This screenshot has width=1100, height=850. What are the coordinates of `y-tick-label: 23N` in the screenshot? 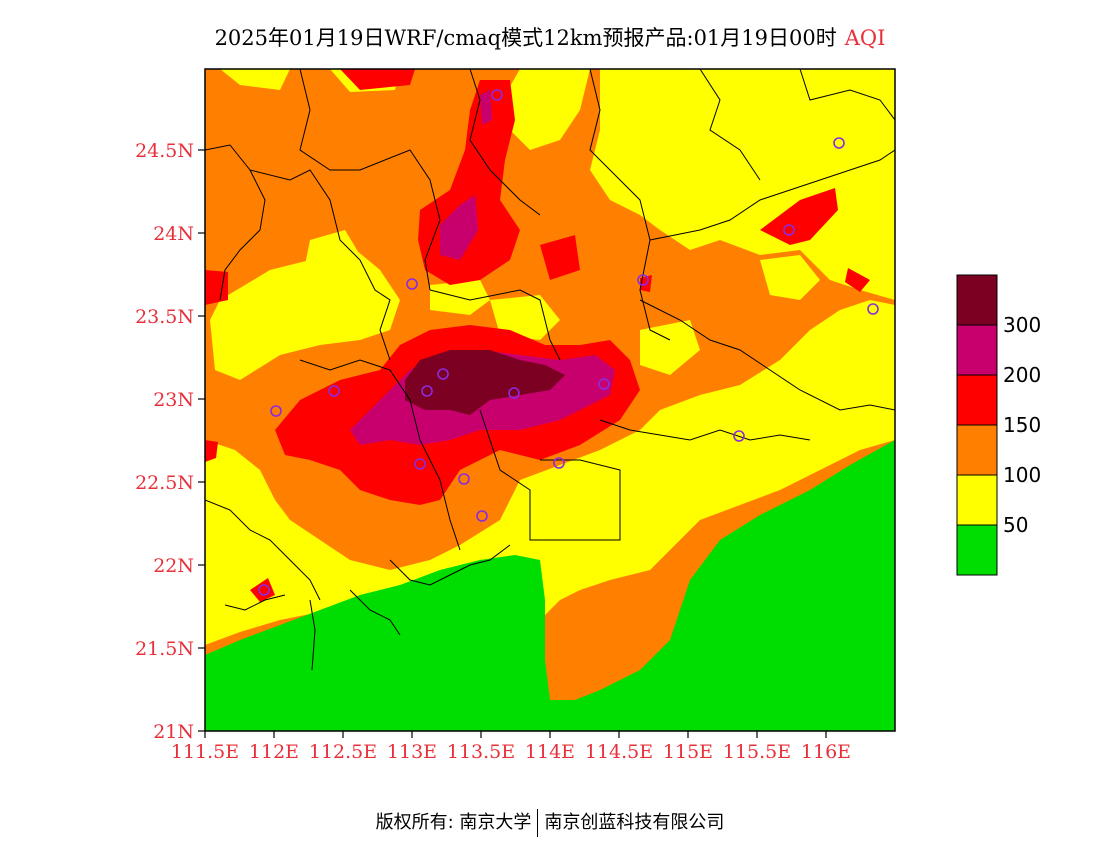 It's located at (173, 400).